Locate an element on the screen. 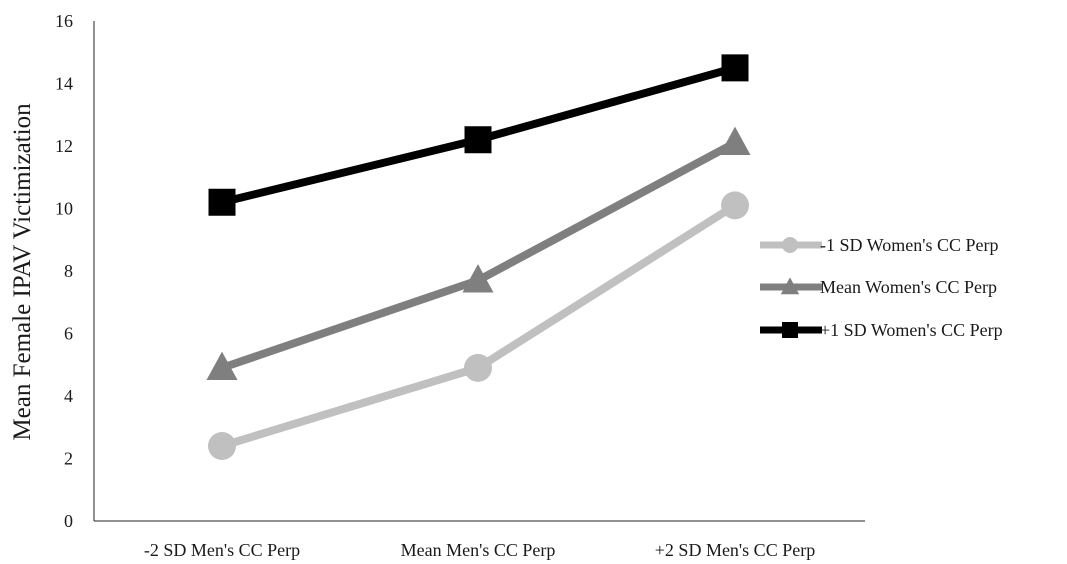 This screenshot has width=1067, height=564. y-axis: 0 2 4 6 8 10 12 14 16 is located at coordinates (75, 271).